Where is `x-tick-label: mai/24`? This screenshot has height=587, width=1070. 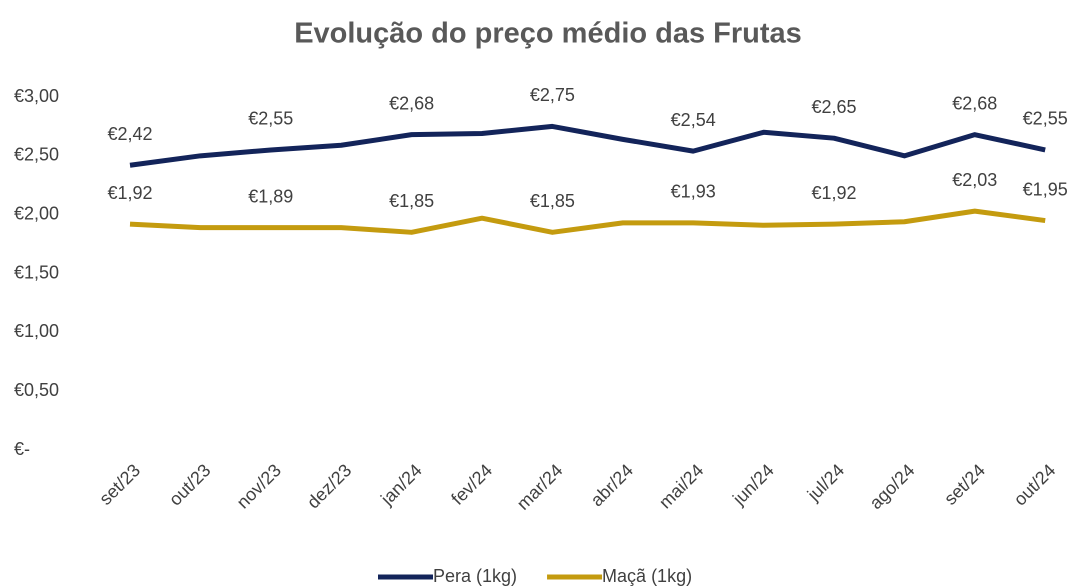
x-tick-label: mai/24 is located at coordinates (681, 486).